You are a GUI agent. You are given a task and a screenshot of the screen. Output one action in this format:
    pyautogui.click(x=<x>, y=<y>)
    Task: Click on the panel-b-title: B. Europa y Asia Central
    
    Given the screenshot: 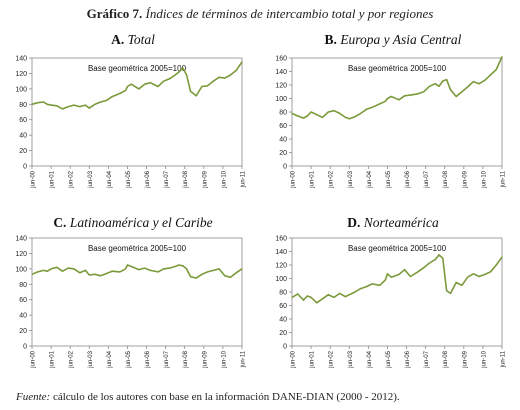 What is the action you would take?
    pyautogui.click(x=393, y=40)
    